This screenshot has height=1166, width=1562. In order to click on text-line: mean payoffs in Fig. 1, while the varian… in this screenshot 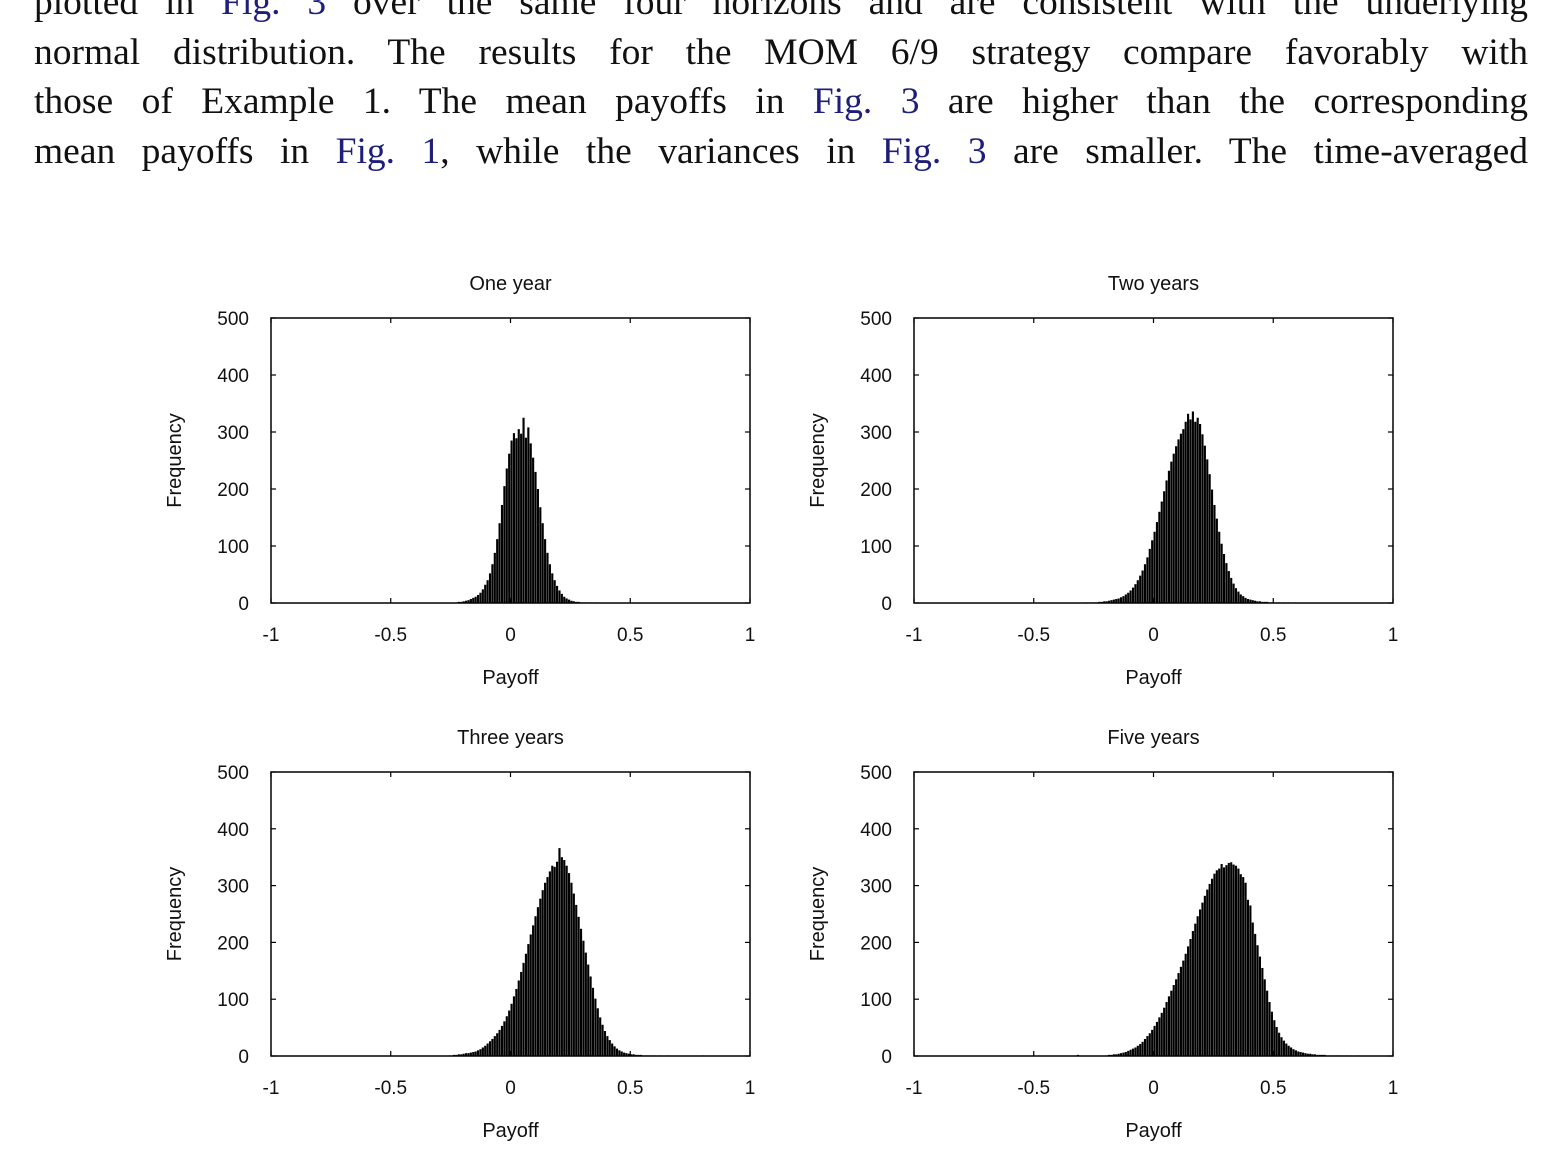, I will do `click(781, 152)`.